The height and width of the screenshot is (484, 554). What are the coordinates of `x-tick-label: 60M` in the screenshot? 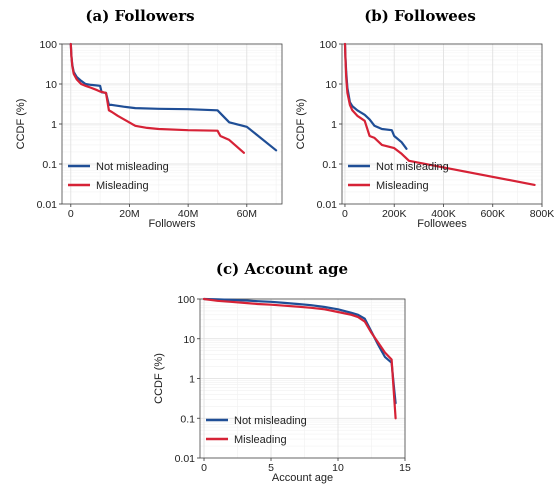 It's located at (247, 214).